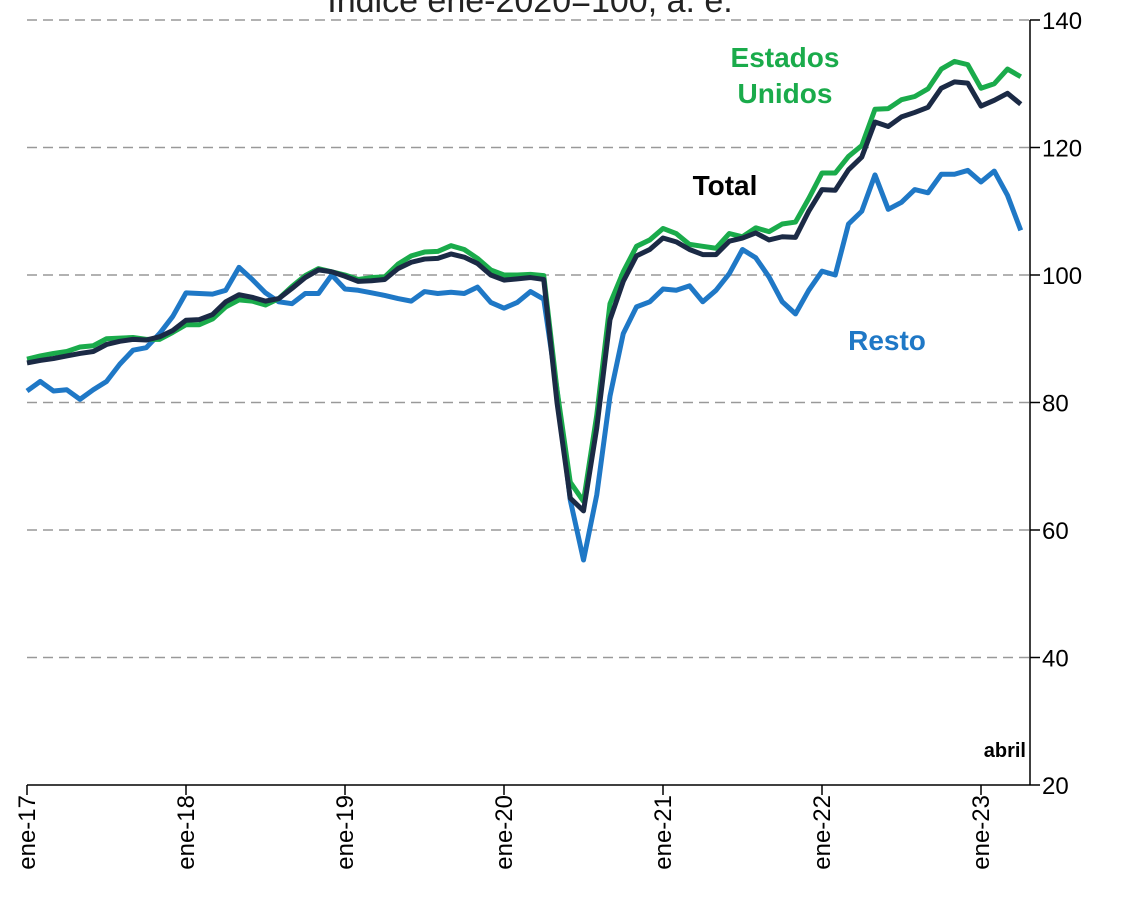 Image resolution: width=1138 pixels, height=897 pixels. What do you see at coordinates (1055, 404) in the screenshot?
I see `y-tick-label: 80` at bounding box center [1055, 404].